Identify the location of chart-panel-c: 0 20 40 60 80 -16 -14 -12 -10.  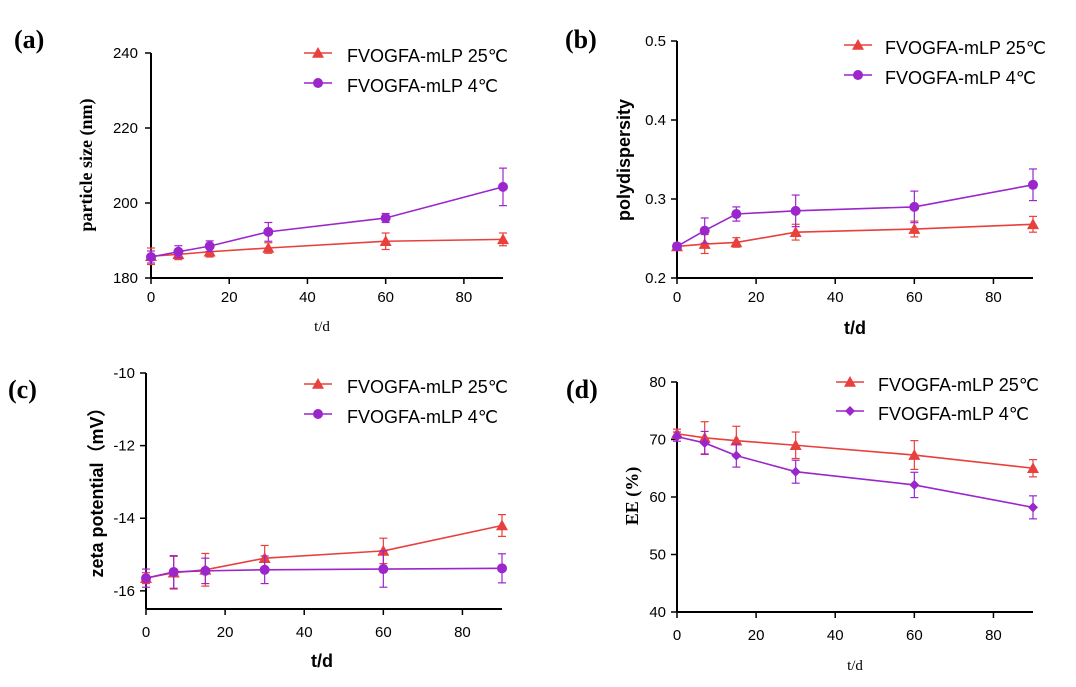
(310, 503).